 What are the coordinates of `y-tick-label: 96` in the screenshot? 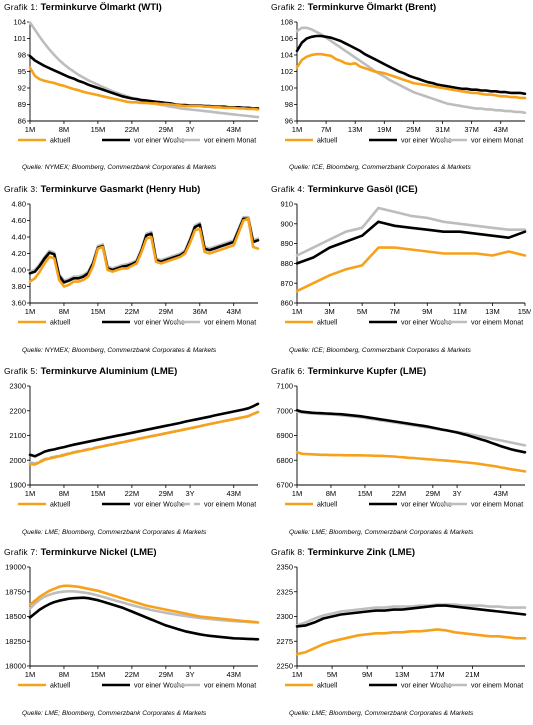 It's located at (289, 121).